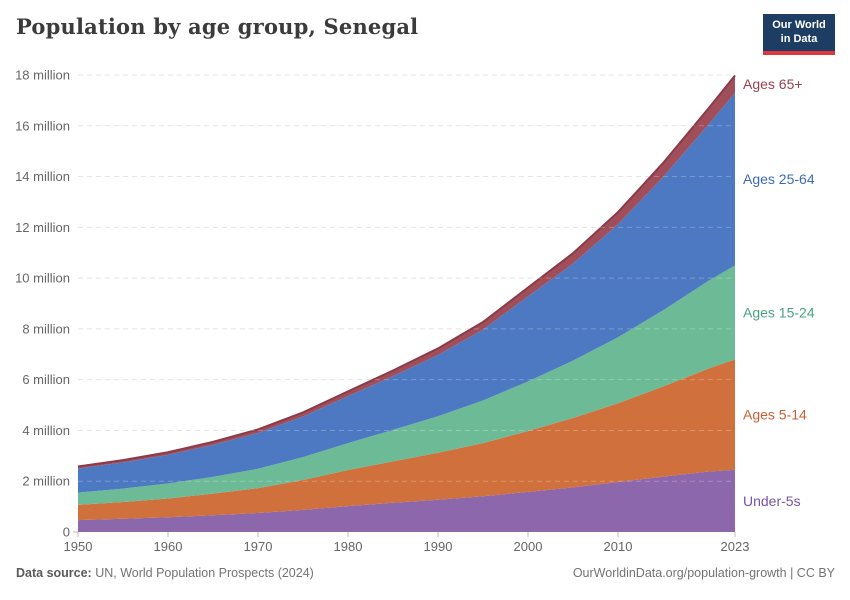 This screenshot has width=850, height=600. I want to click on y-axis-label: 14 million, so click(42, 176).